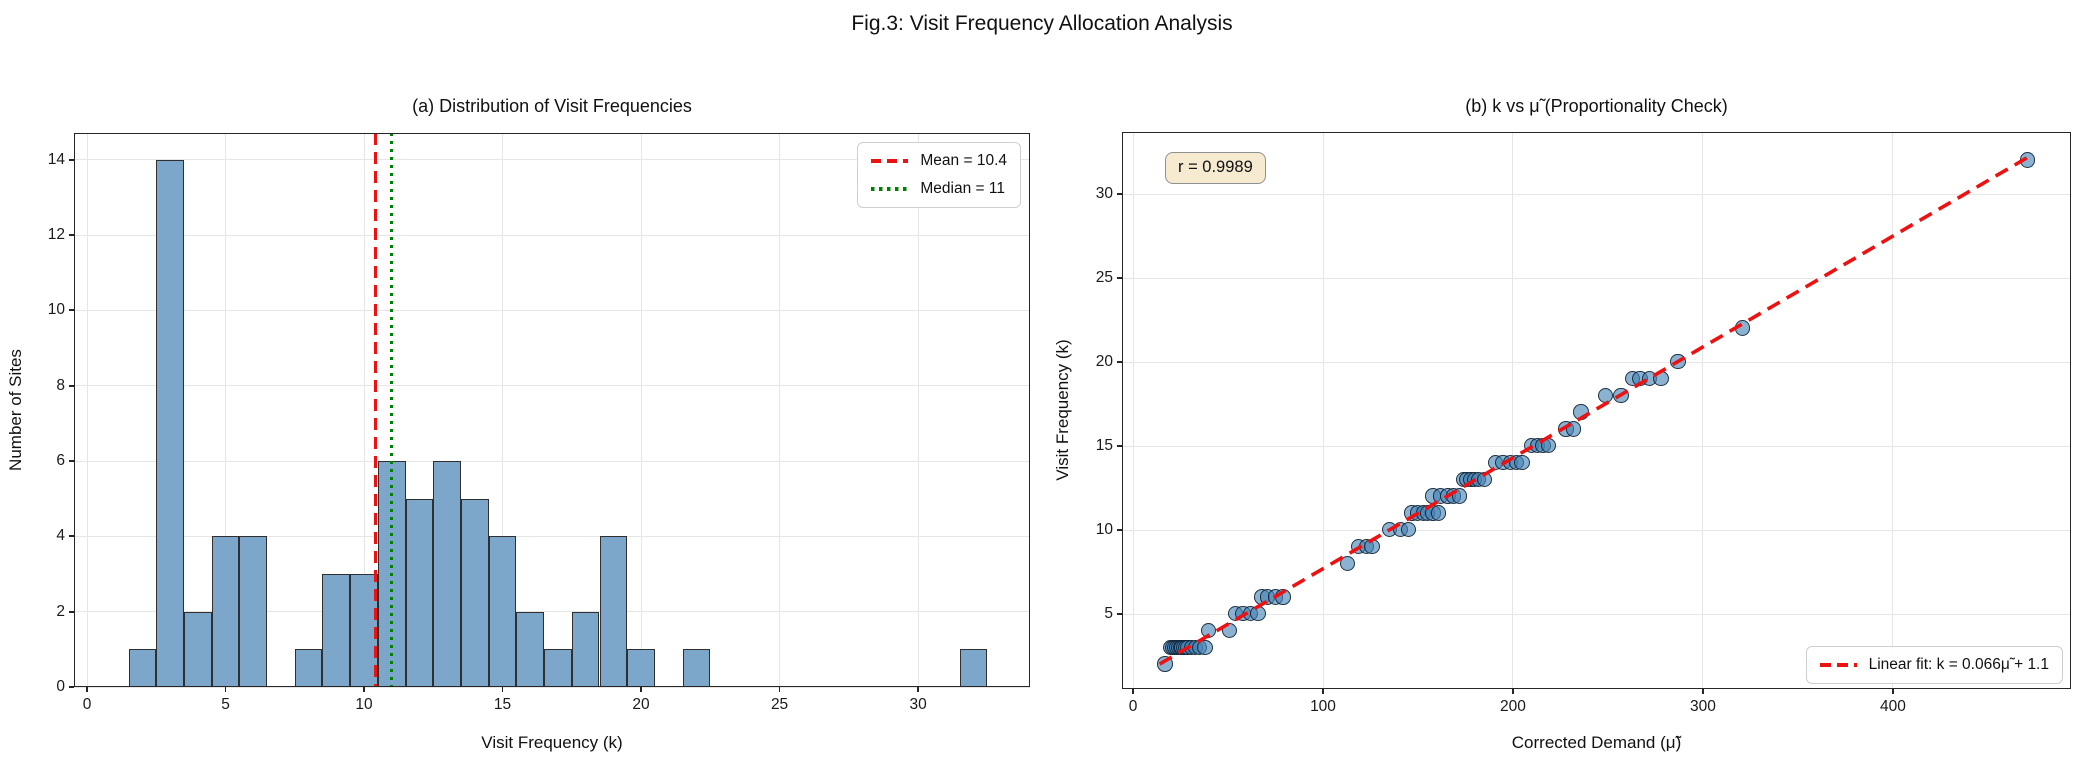 This screenshot has width=2084, height=771. What do you see at coordinates (60, 536) in the screenshot?
I see `y-tick-label: 4` at bounding box center [60, 536].